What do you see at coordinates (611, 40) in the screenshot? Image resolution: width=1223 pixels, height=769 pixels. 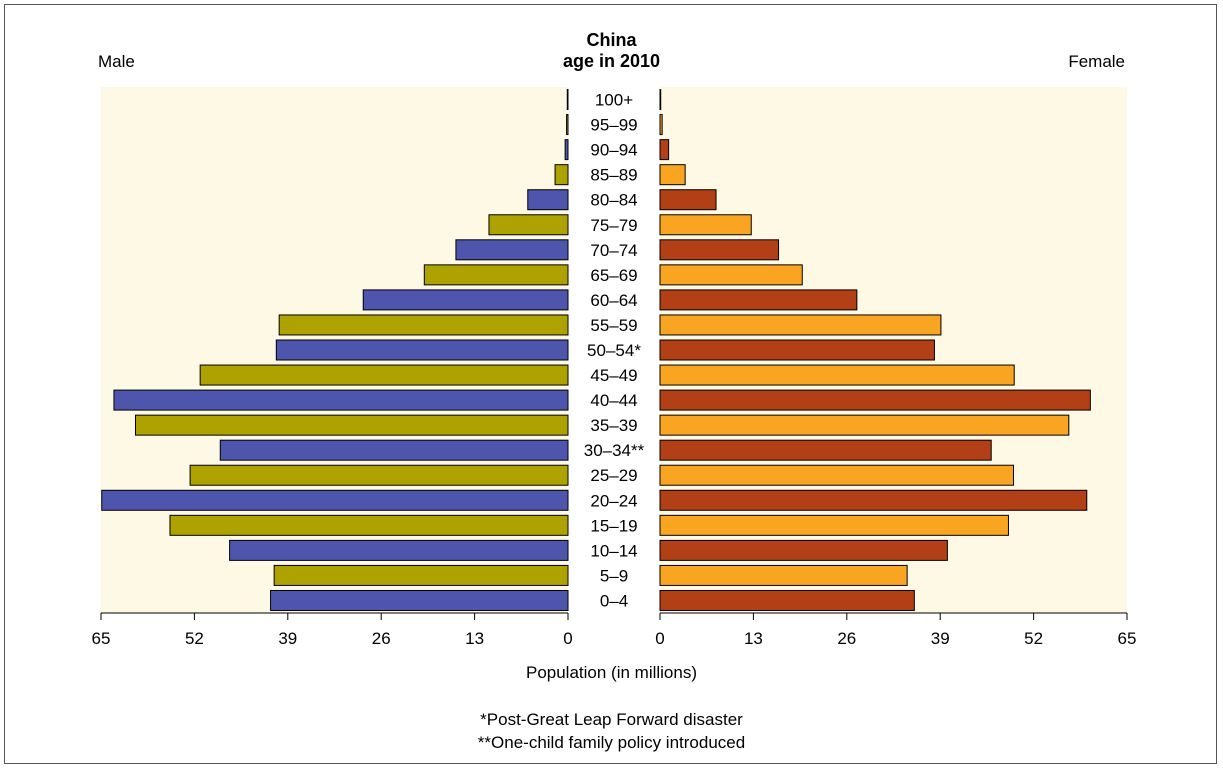 I see `chart-title: China` at bounding box center [611, 40].